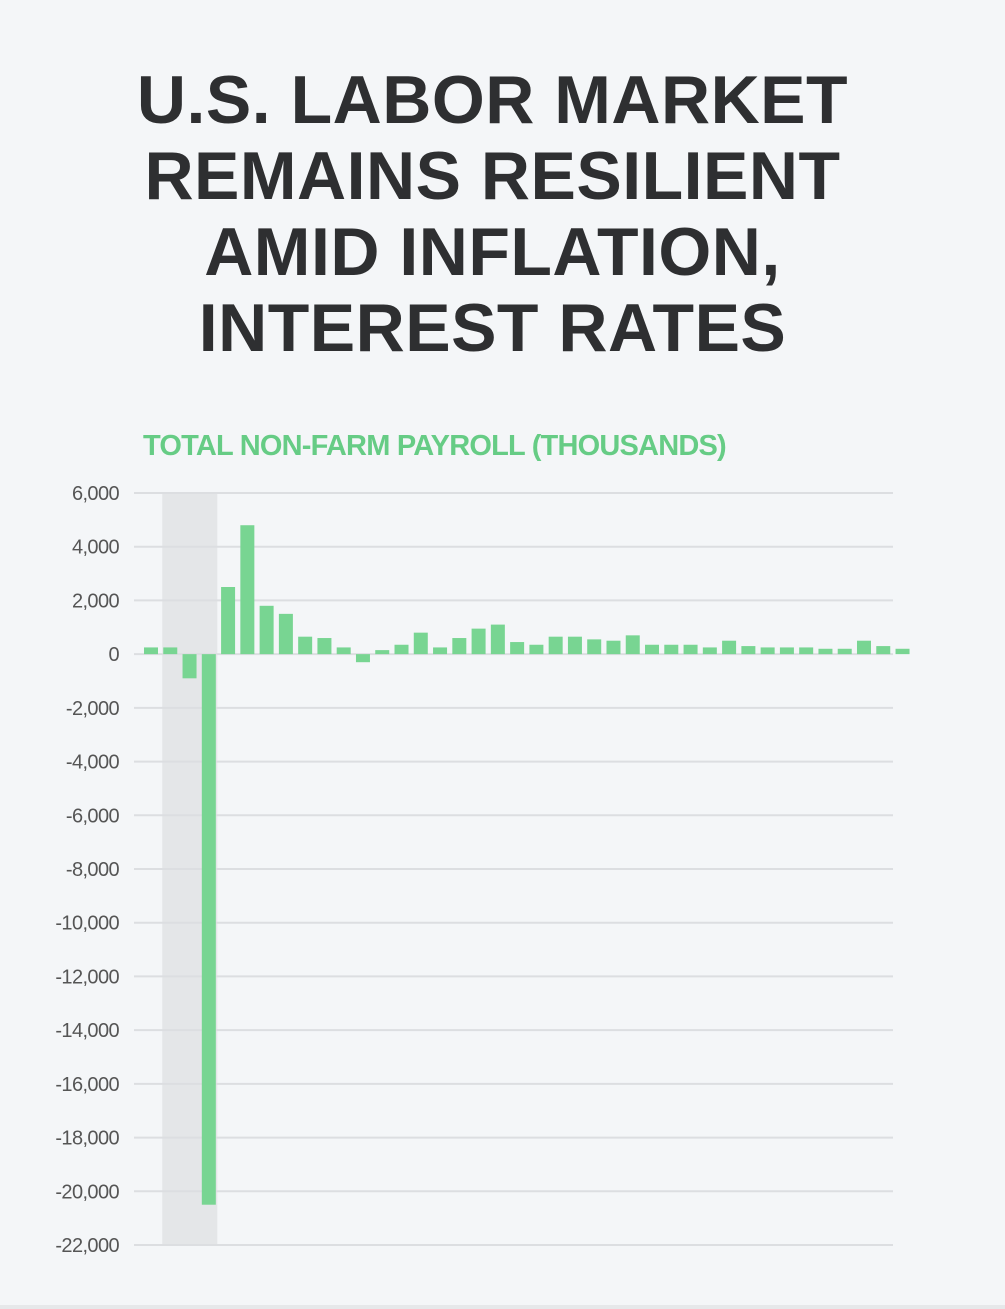  What do you see at coordinates (87, 924) in the screenshot?
I see `y-tick-label: -10,000` at bounding box center [87, 924].